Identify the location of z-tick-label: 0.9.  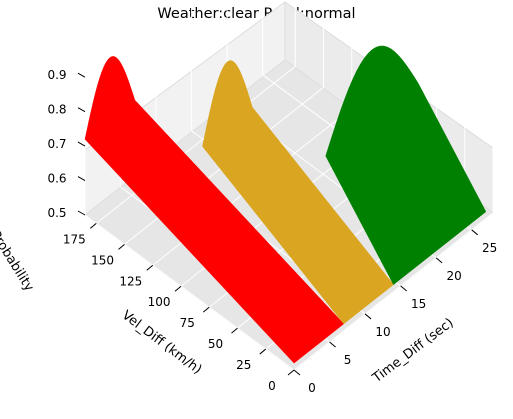
(56, 75).